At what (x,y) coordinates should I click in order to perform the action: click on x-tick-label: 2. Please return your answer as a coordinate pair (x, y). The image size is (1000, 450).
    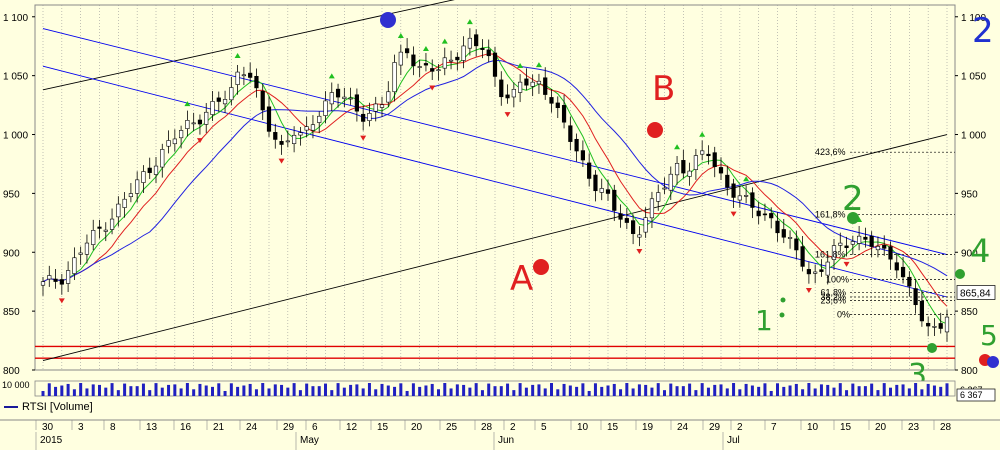
    Looking at the image, I should click on (740, 427).